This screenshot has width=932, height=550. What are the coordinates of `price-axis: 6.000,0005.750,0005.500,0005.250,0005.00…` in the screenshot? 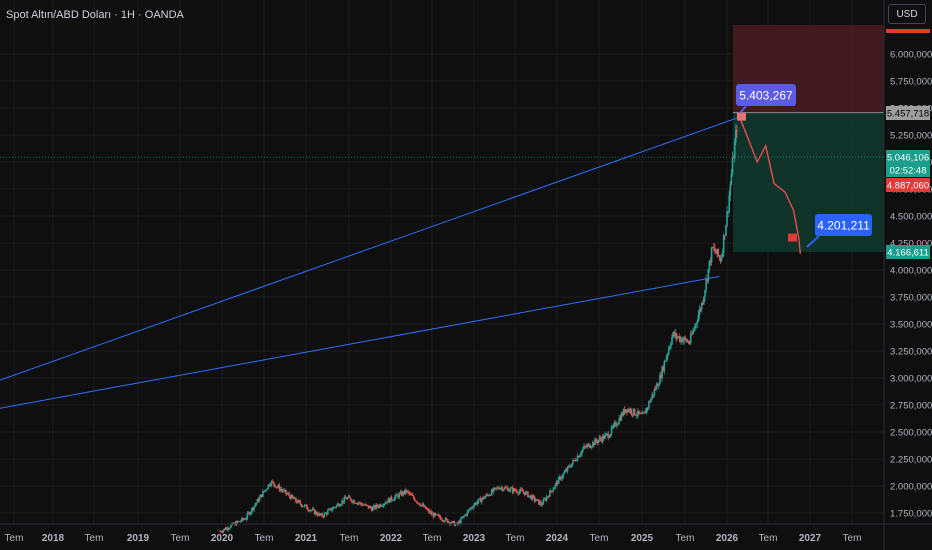 It's located at (907, 275).